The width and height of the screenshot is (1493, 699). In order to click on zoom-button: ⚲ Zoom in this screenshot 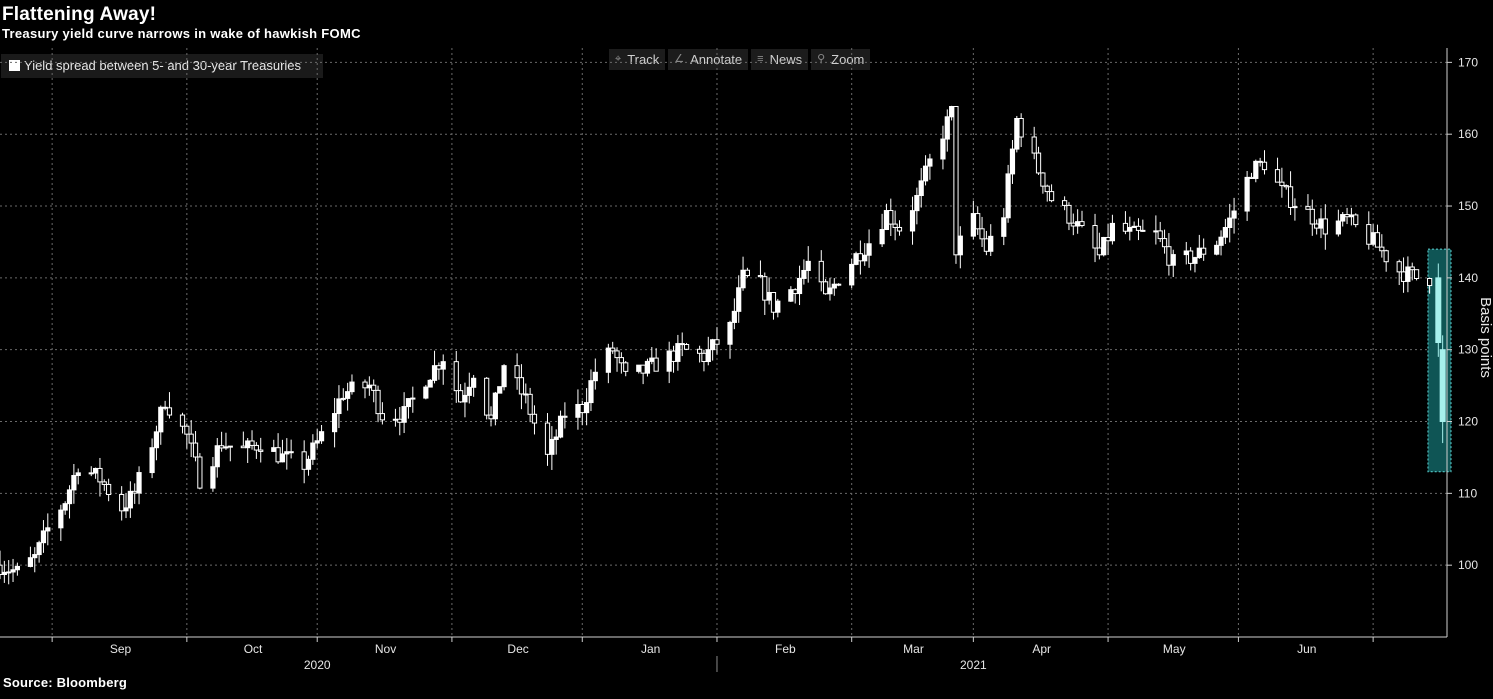, I will do `click(841, 59)`.